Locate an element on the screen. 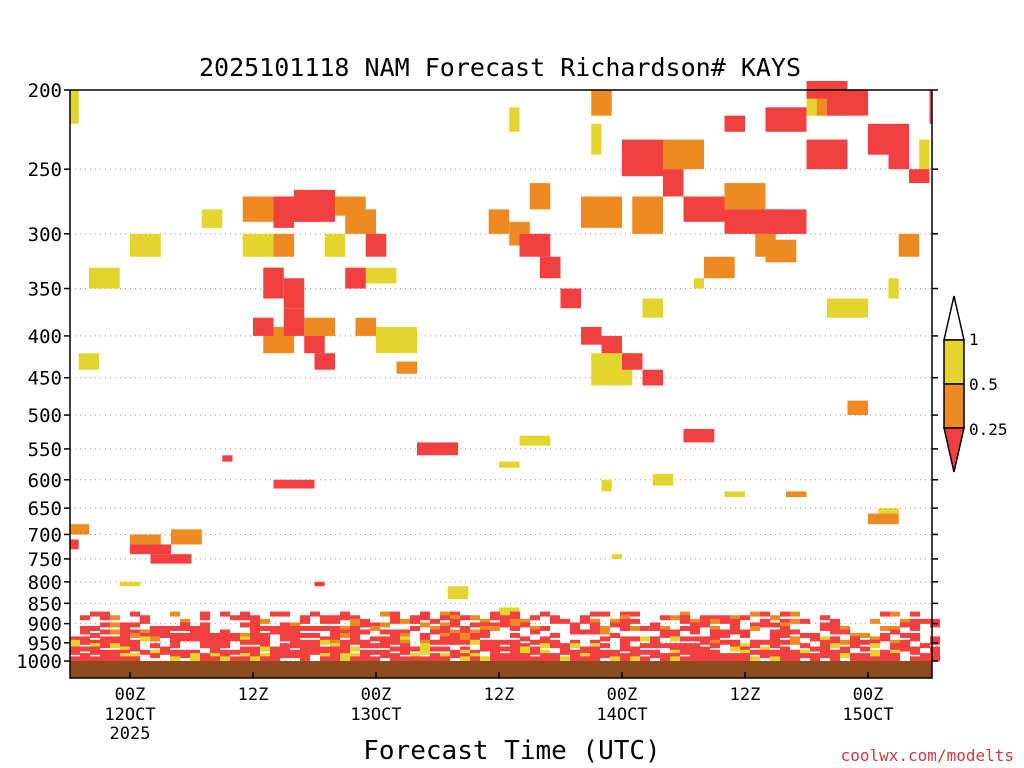 Image resolution: width=1024 pixels, height=768 pixels. legend-level-label: 0.5 is located at coordinates (983, 384).